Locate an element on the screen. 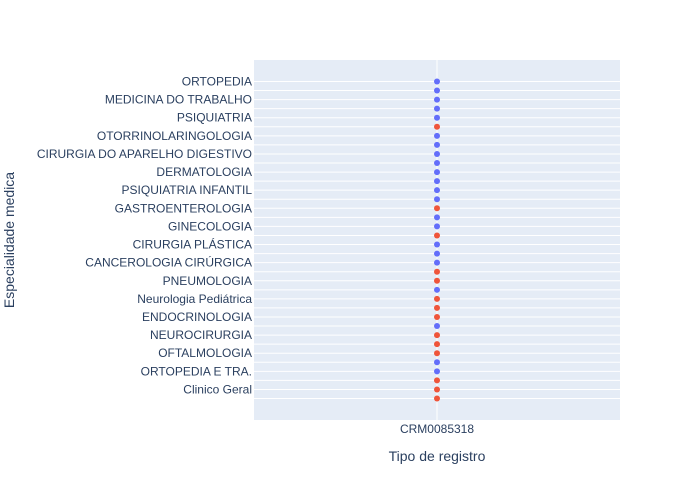 The image size is (700, 500). y-tick-label: PNEUMOLOGIA is located at coordinates (207, 281).